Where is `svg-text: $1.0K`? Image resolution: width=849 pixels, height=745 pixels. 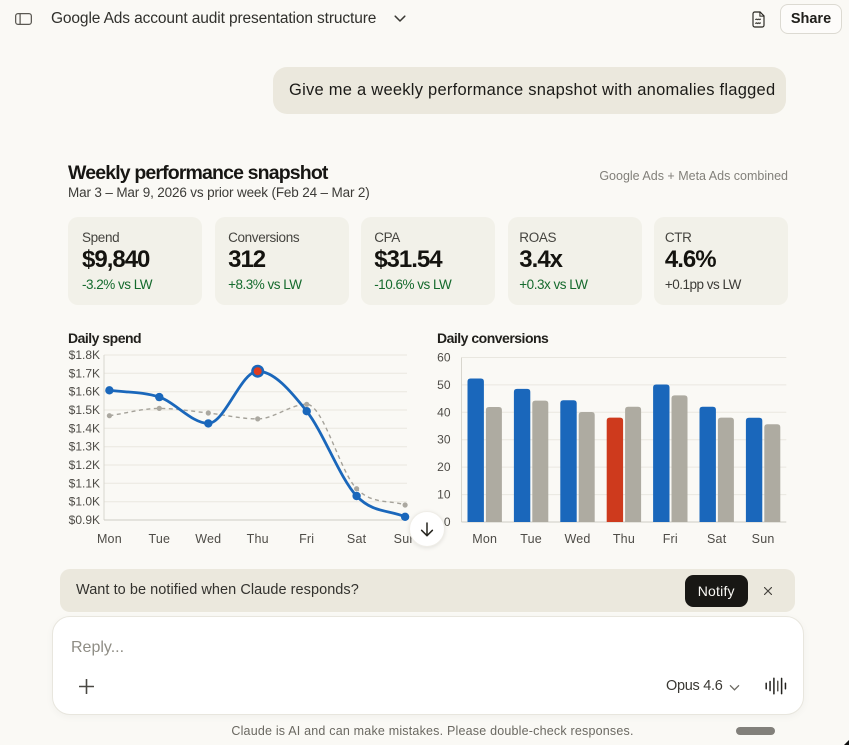 svg-text: $1.0K is located at coordinates (84, 502).